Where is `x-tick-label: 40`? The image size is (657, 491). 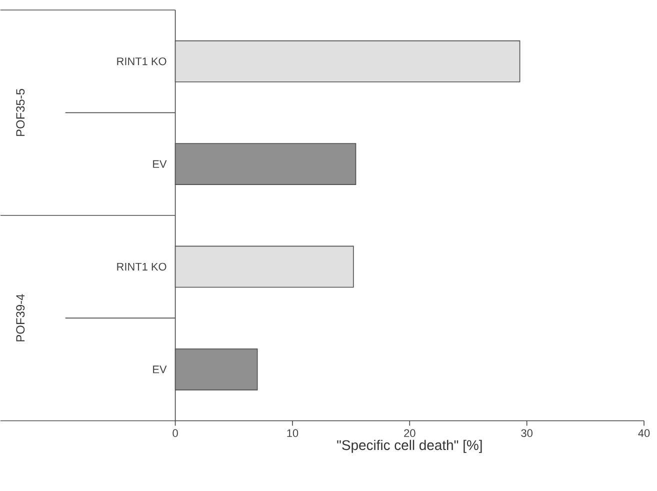 x-tick-label: 40 is located at coordinates (644, 433).